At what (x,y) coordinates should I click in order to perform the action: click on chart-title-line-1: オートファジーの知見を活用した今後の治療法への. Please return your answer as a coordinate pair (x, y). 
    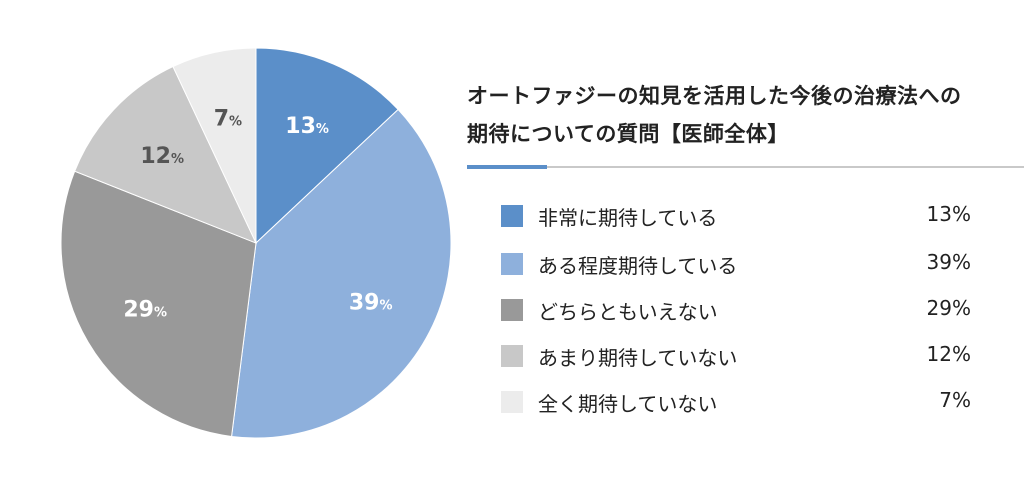
    Looking at the image, I should click on (714, 96).